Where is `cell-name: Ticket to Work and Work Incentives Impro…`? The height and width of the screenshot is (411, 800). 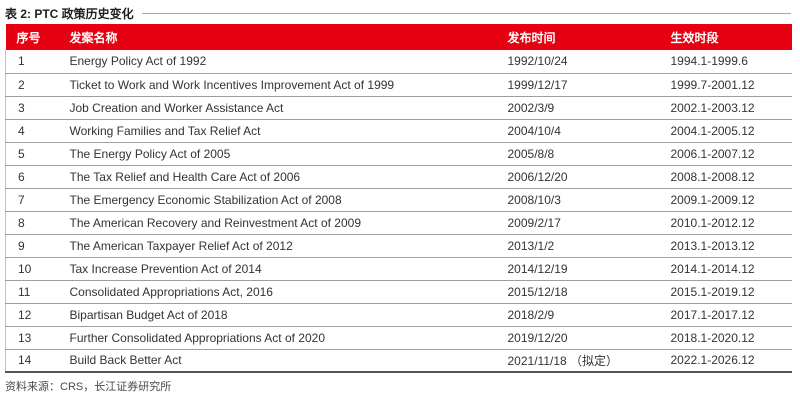
cell-name: Ticket to Work and Work Incentives Impro… is located at coordinates (279, 85).